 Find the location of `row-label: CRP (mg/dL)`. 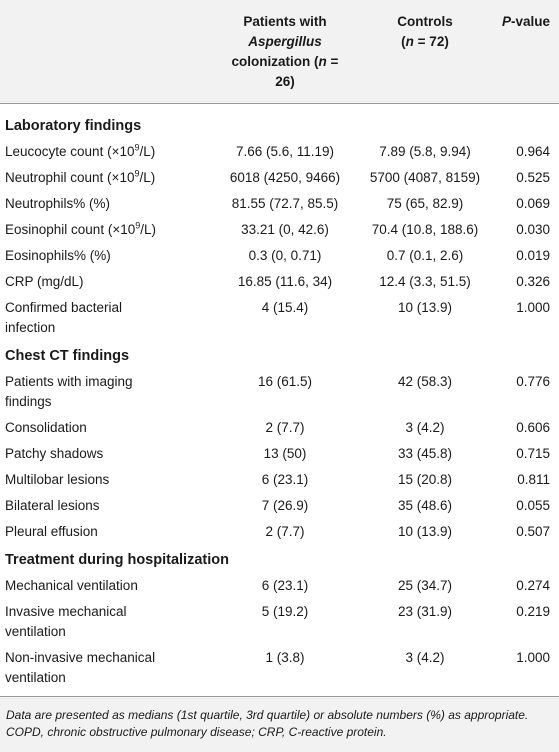

row-label: CRP (mg/dL) is located at coordinates (107, 282).